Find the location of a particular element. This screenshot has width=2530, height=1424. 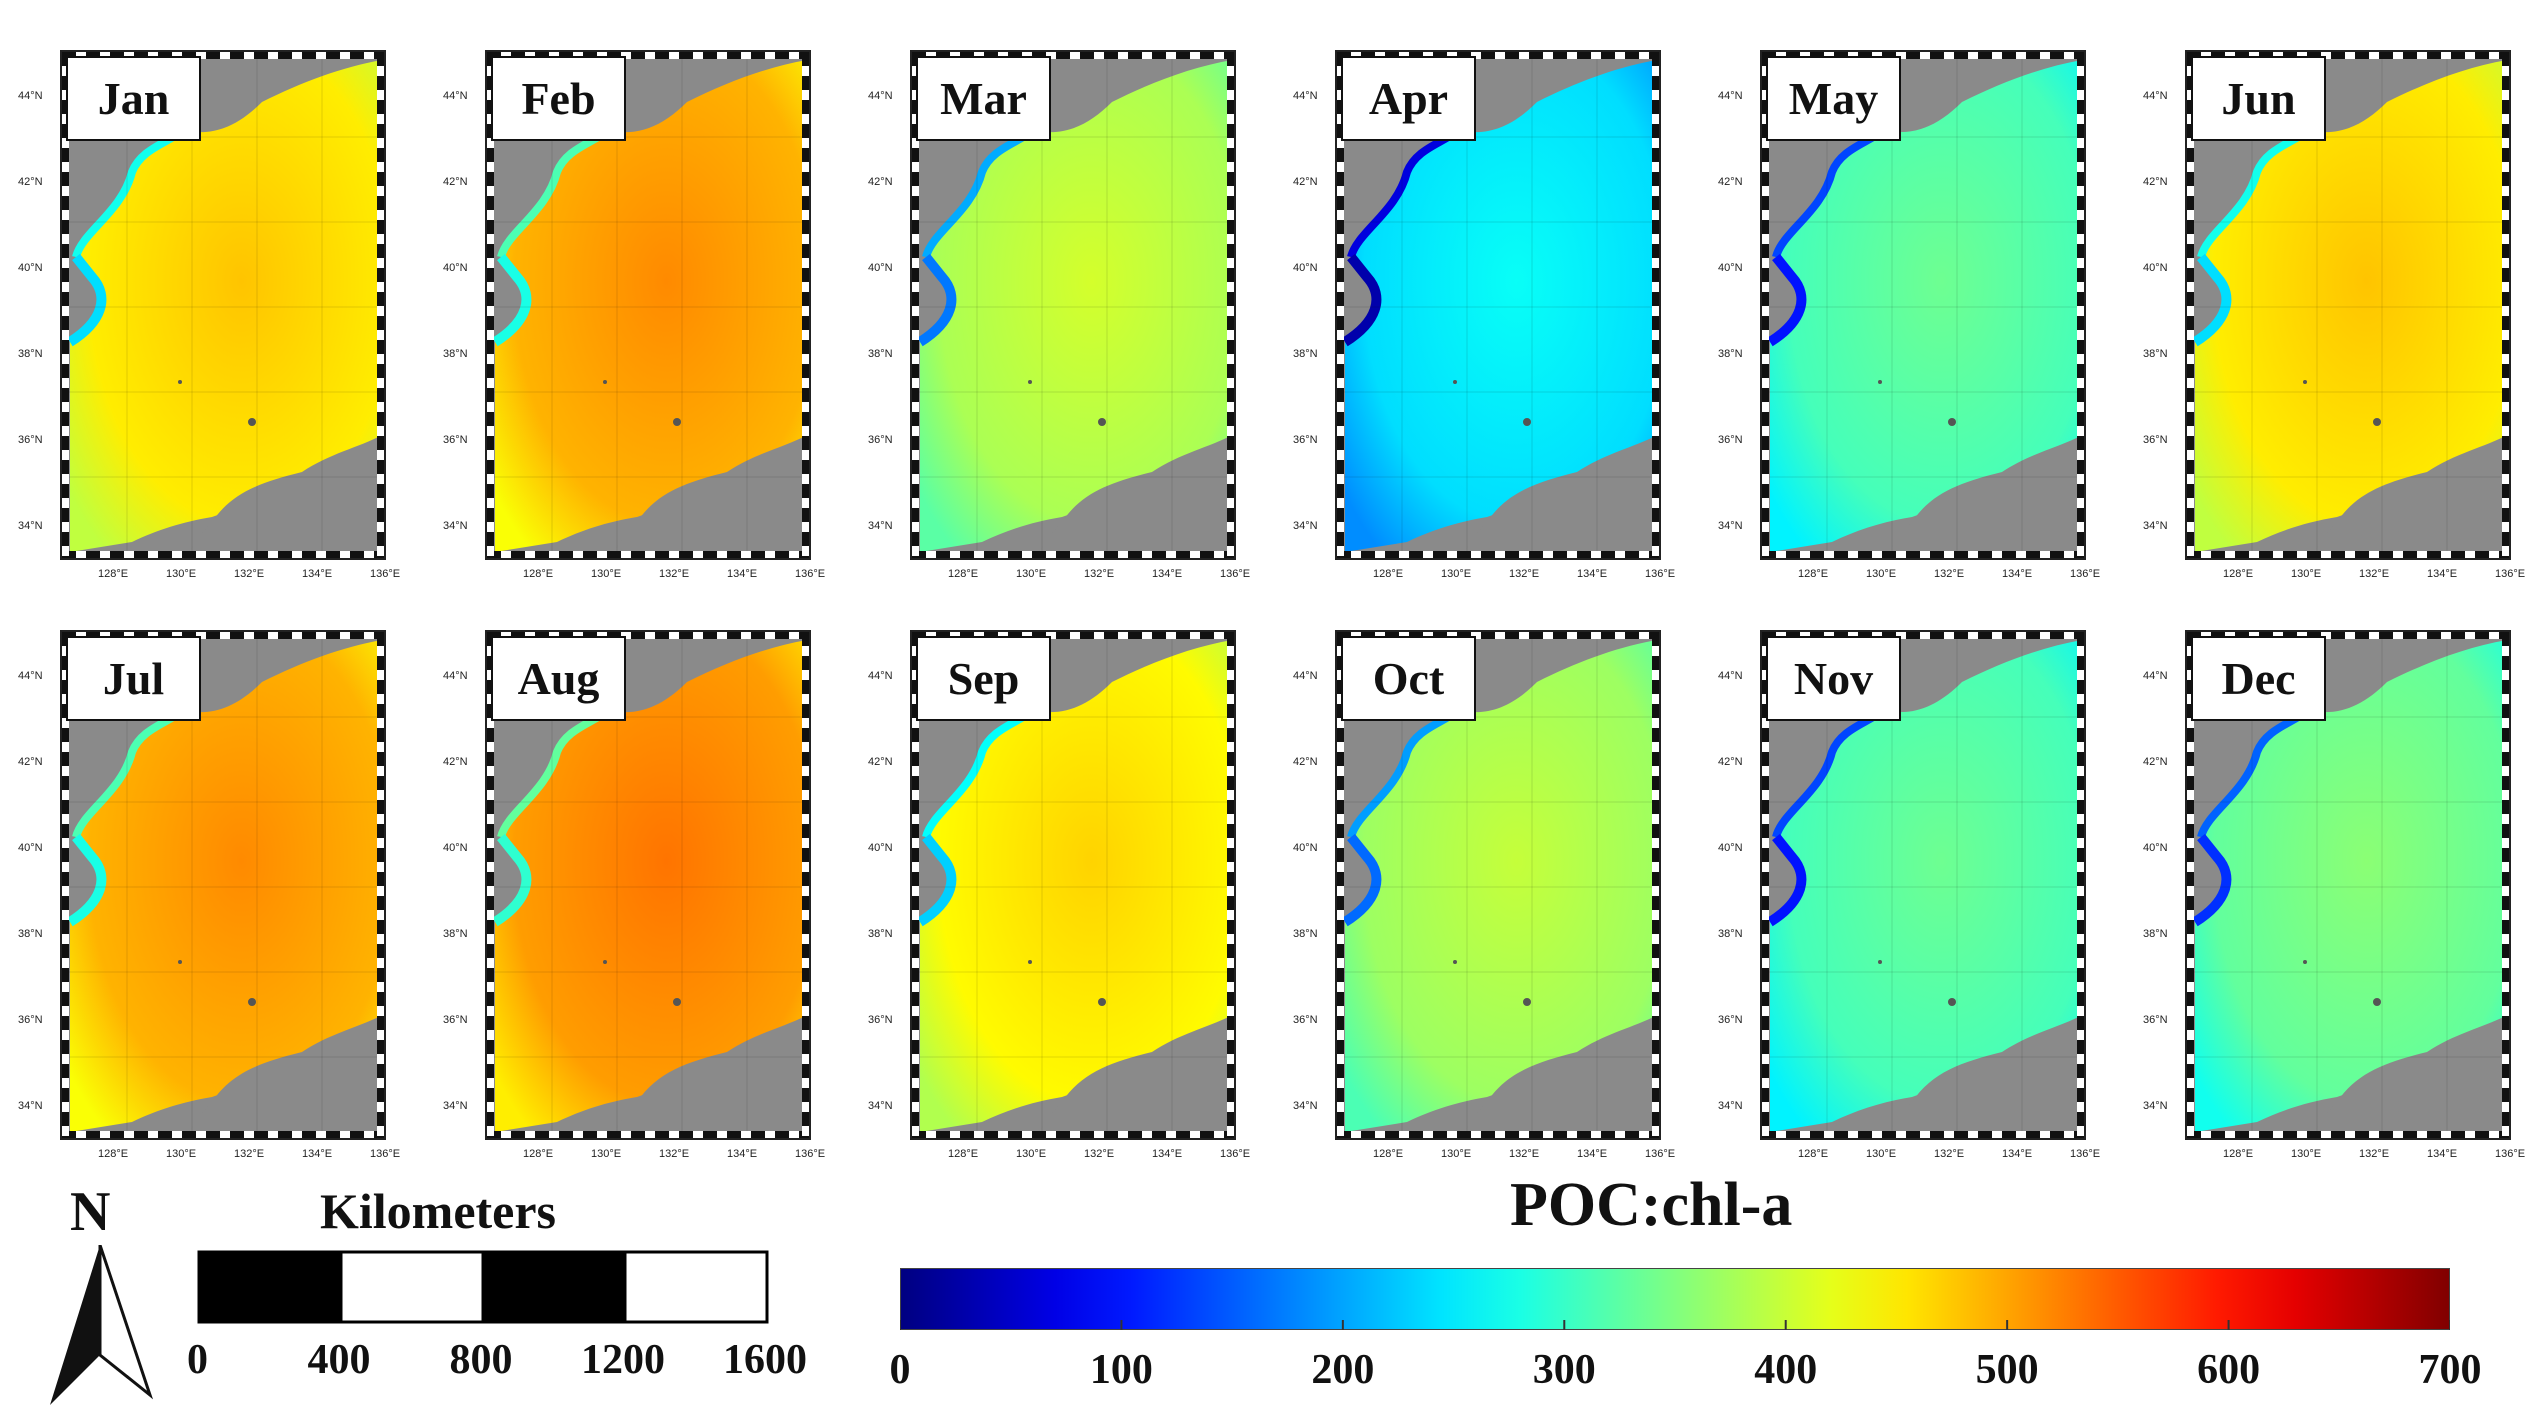

month-label: Jun is located at coordinates (2258, 98).